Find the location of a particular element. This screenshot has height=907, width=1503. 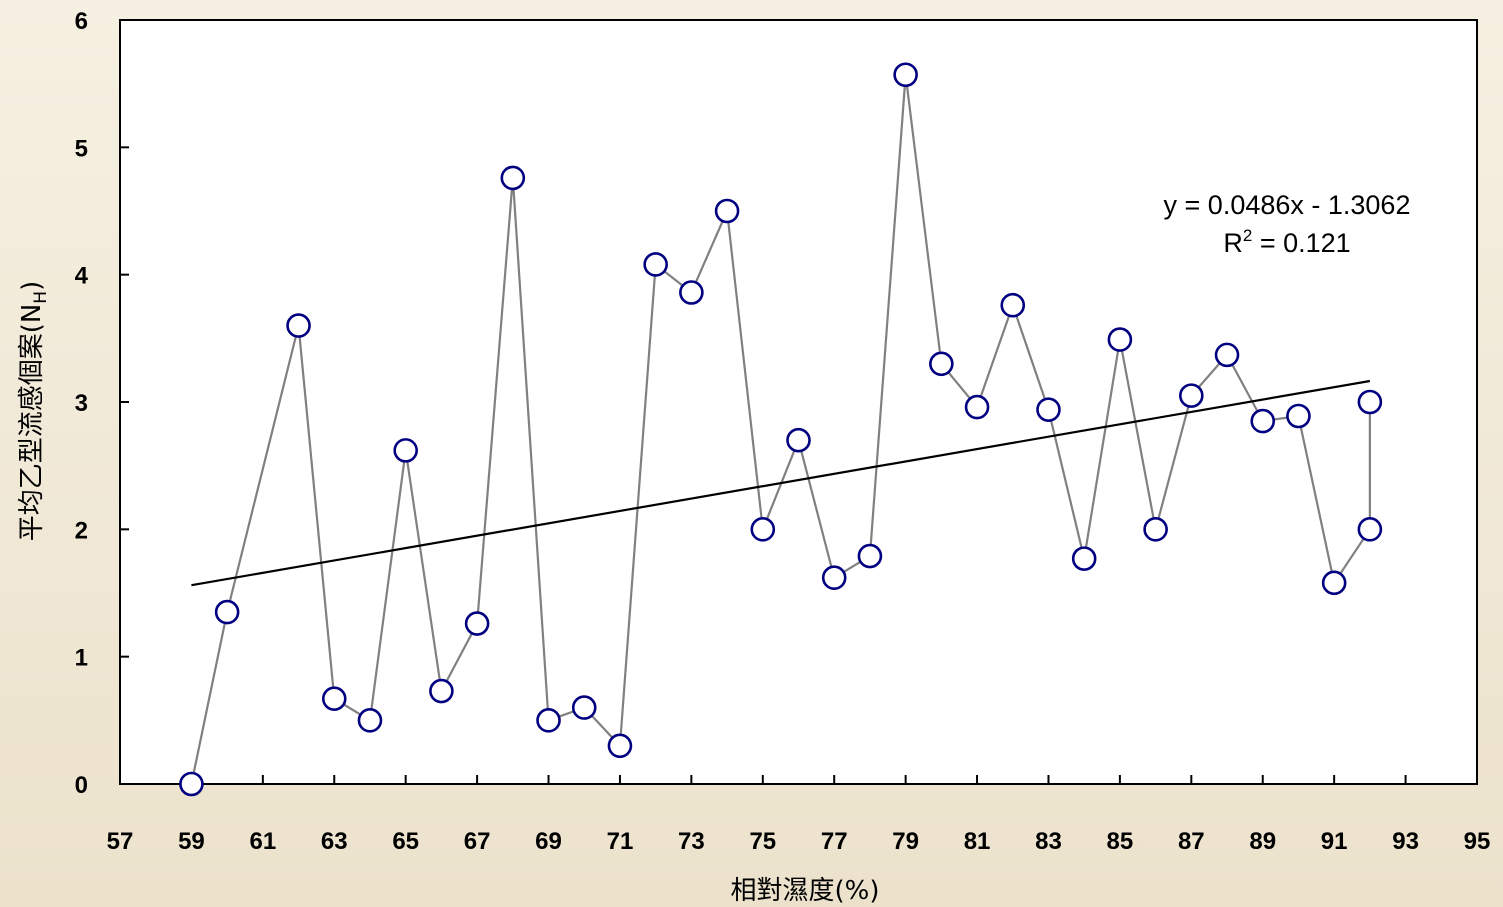

x-tick-label: 69 is located at coordinates (548, 841).